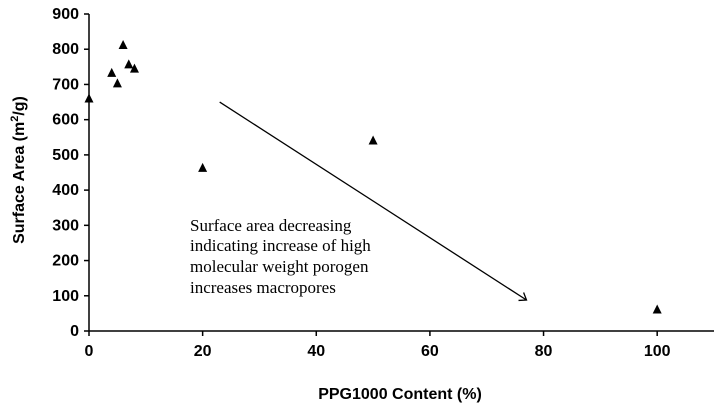 Image resolution: width=721 pixels, height=410 pixels. What do you see at coordinates (263, 287) in the screenshot?
I see `annotation-line-4: increases macropores` at bounding box center [263, 287].